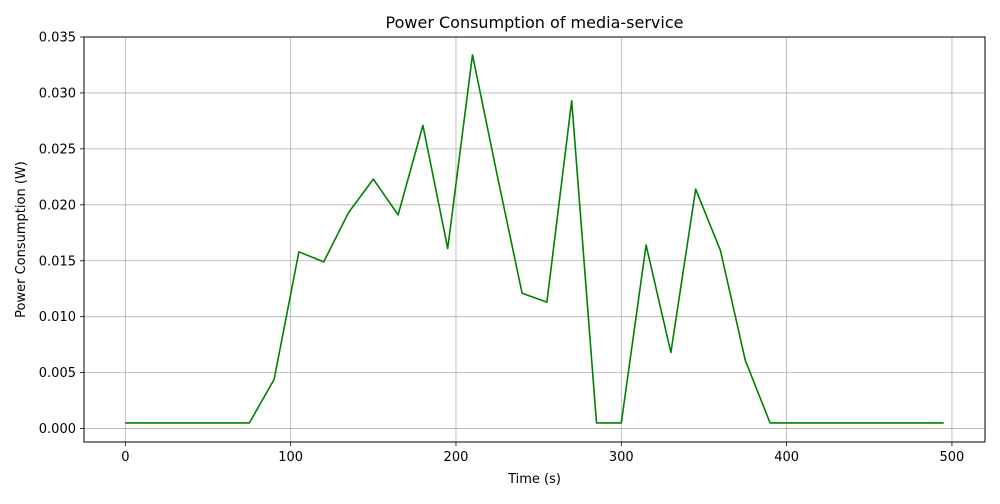  What do you see at coordinates (534, 479) in the screenshot?
I see `x-axis-title: Time (s)` at bounding box center [534, 479].